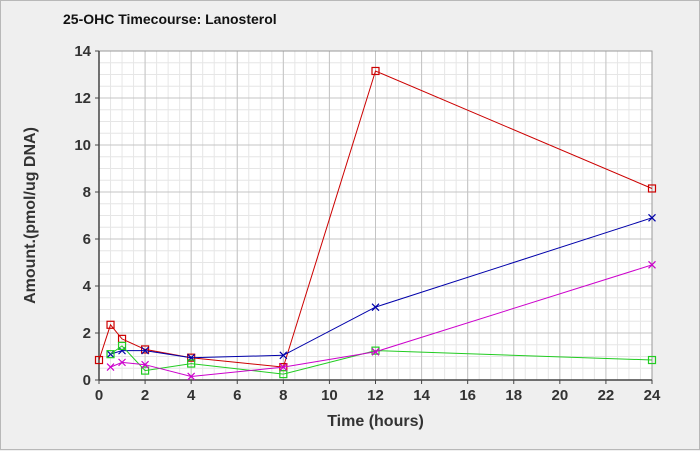 The width and height of the screenshot is (700, 451). What do you see at coordinates (87, 333) in the screenshot?
I see `y-tick-label: 2` at bounding box center [87, 333].